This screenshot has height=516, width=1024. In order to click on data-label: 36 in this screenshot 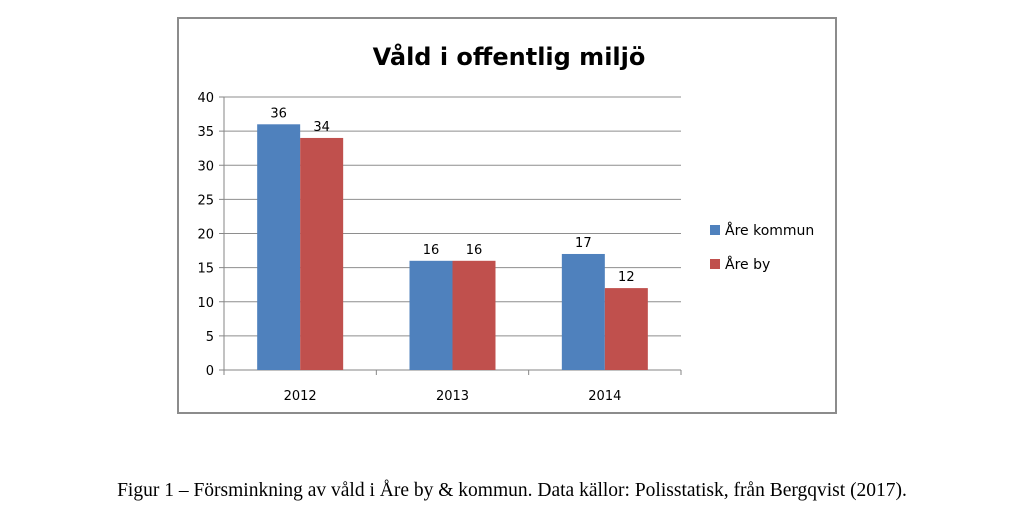, I will do `click(278, 113)`.